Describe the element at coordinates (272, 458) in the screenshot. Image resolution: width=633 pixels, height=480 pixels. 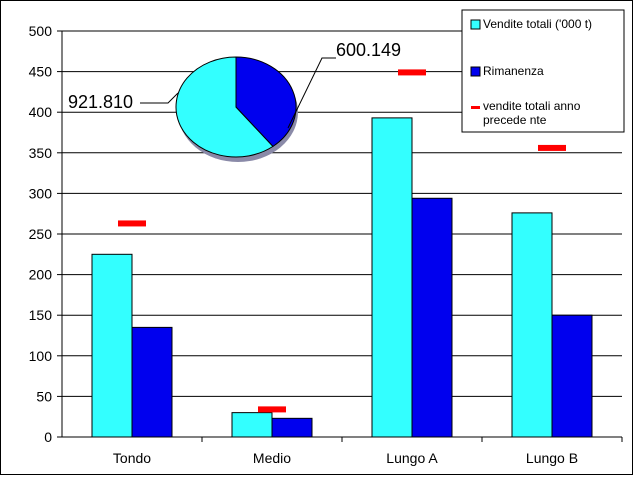
I see `x-category-label: Medio` at that location.